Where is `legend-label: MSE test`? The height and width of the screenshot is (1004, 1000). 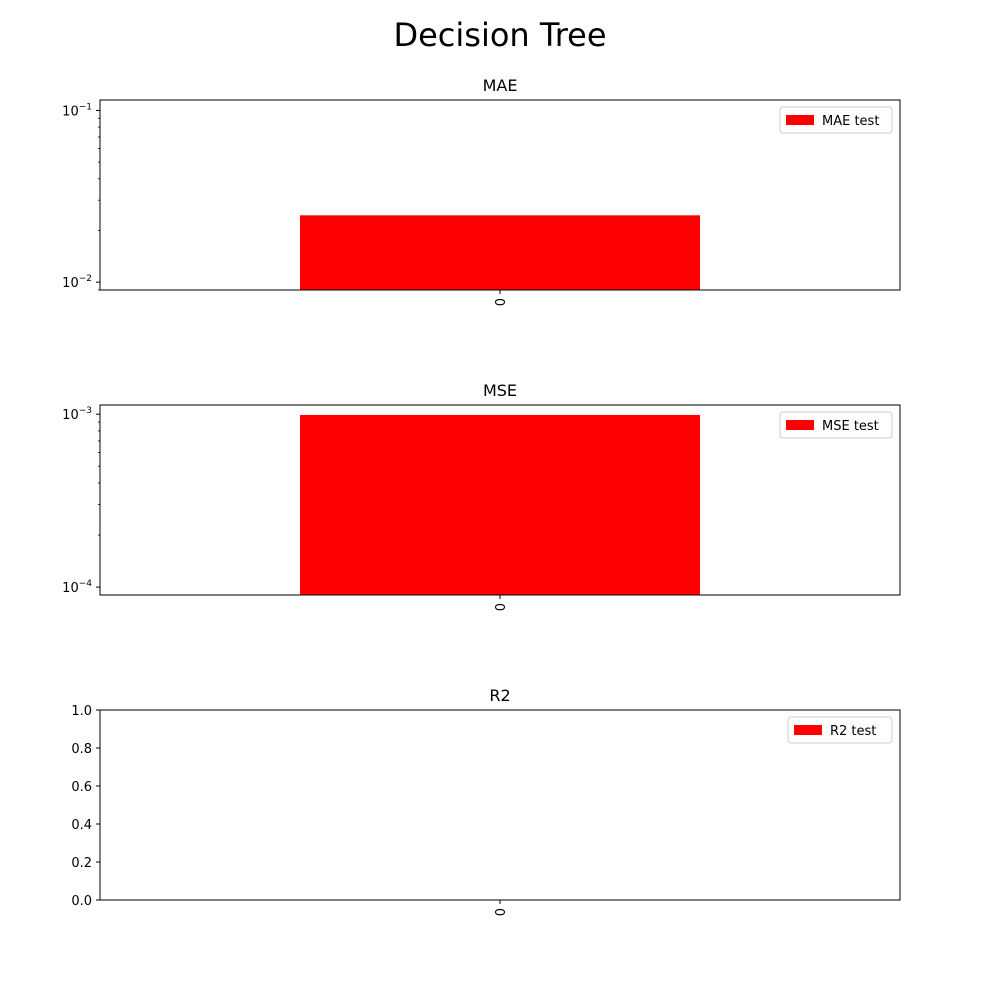 legend-label: MSE test is located at coordinates (850, 426).